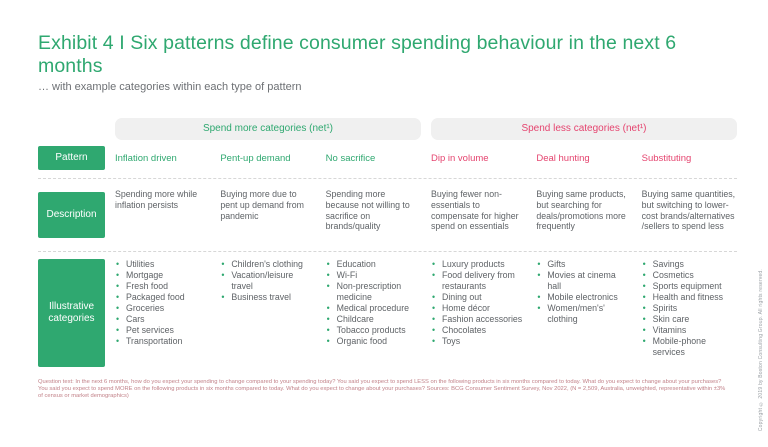  What do you see at coordinates (373, 264) in the screenshot?
I see `category-item: Education` at bounding box center [373, 264].